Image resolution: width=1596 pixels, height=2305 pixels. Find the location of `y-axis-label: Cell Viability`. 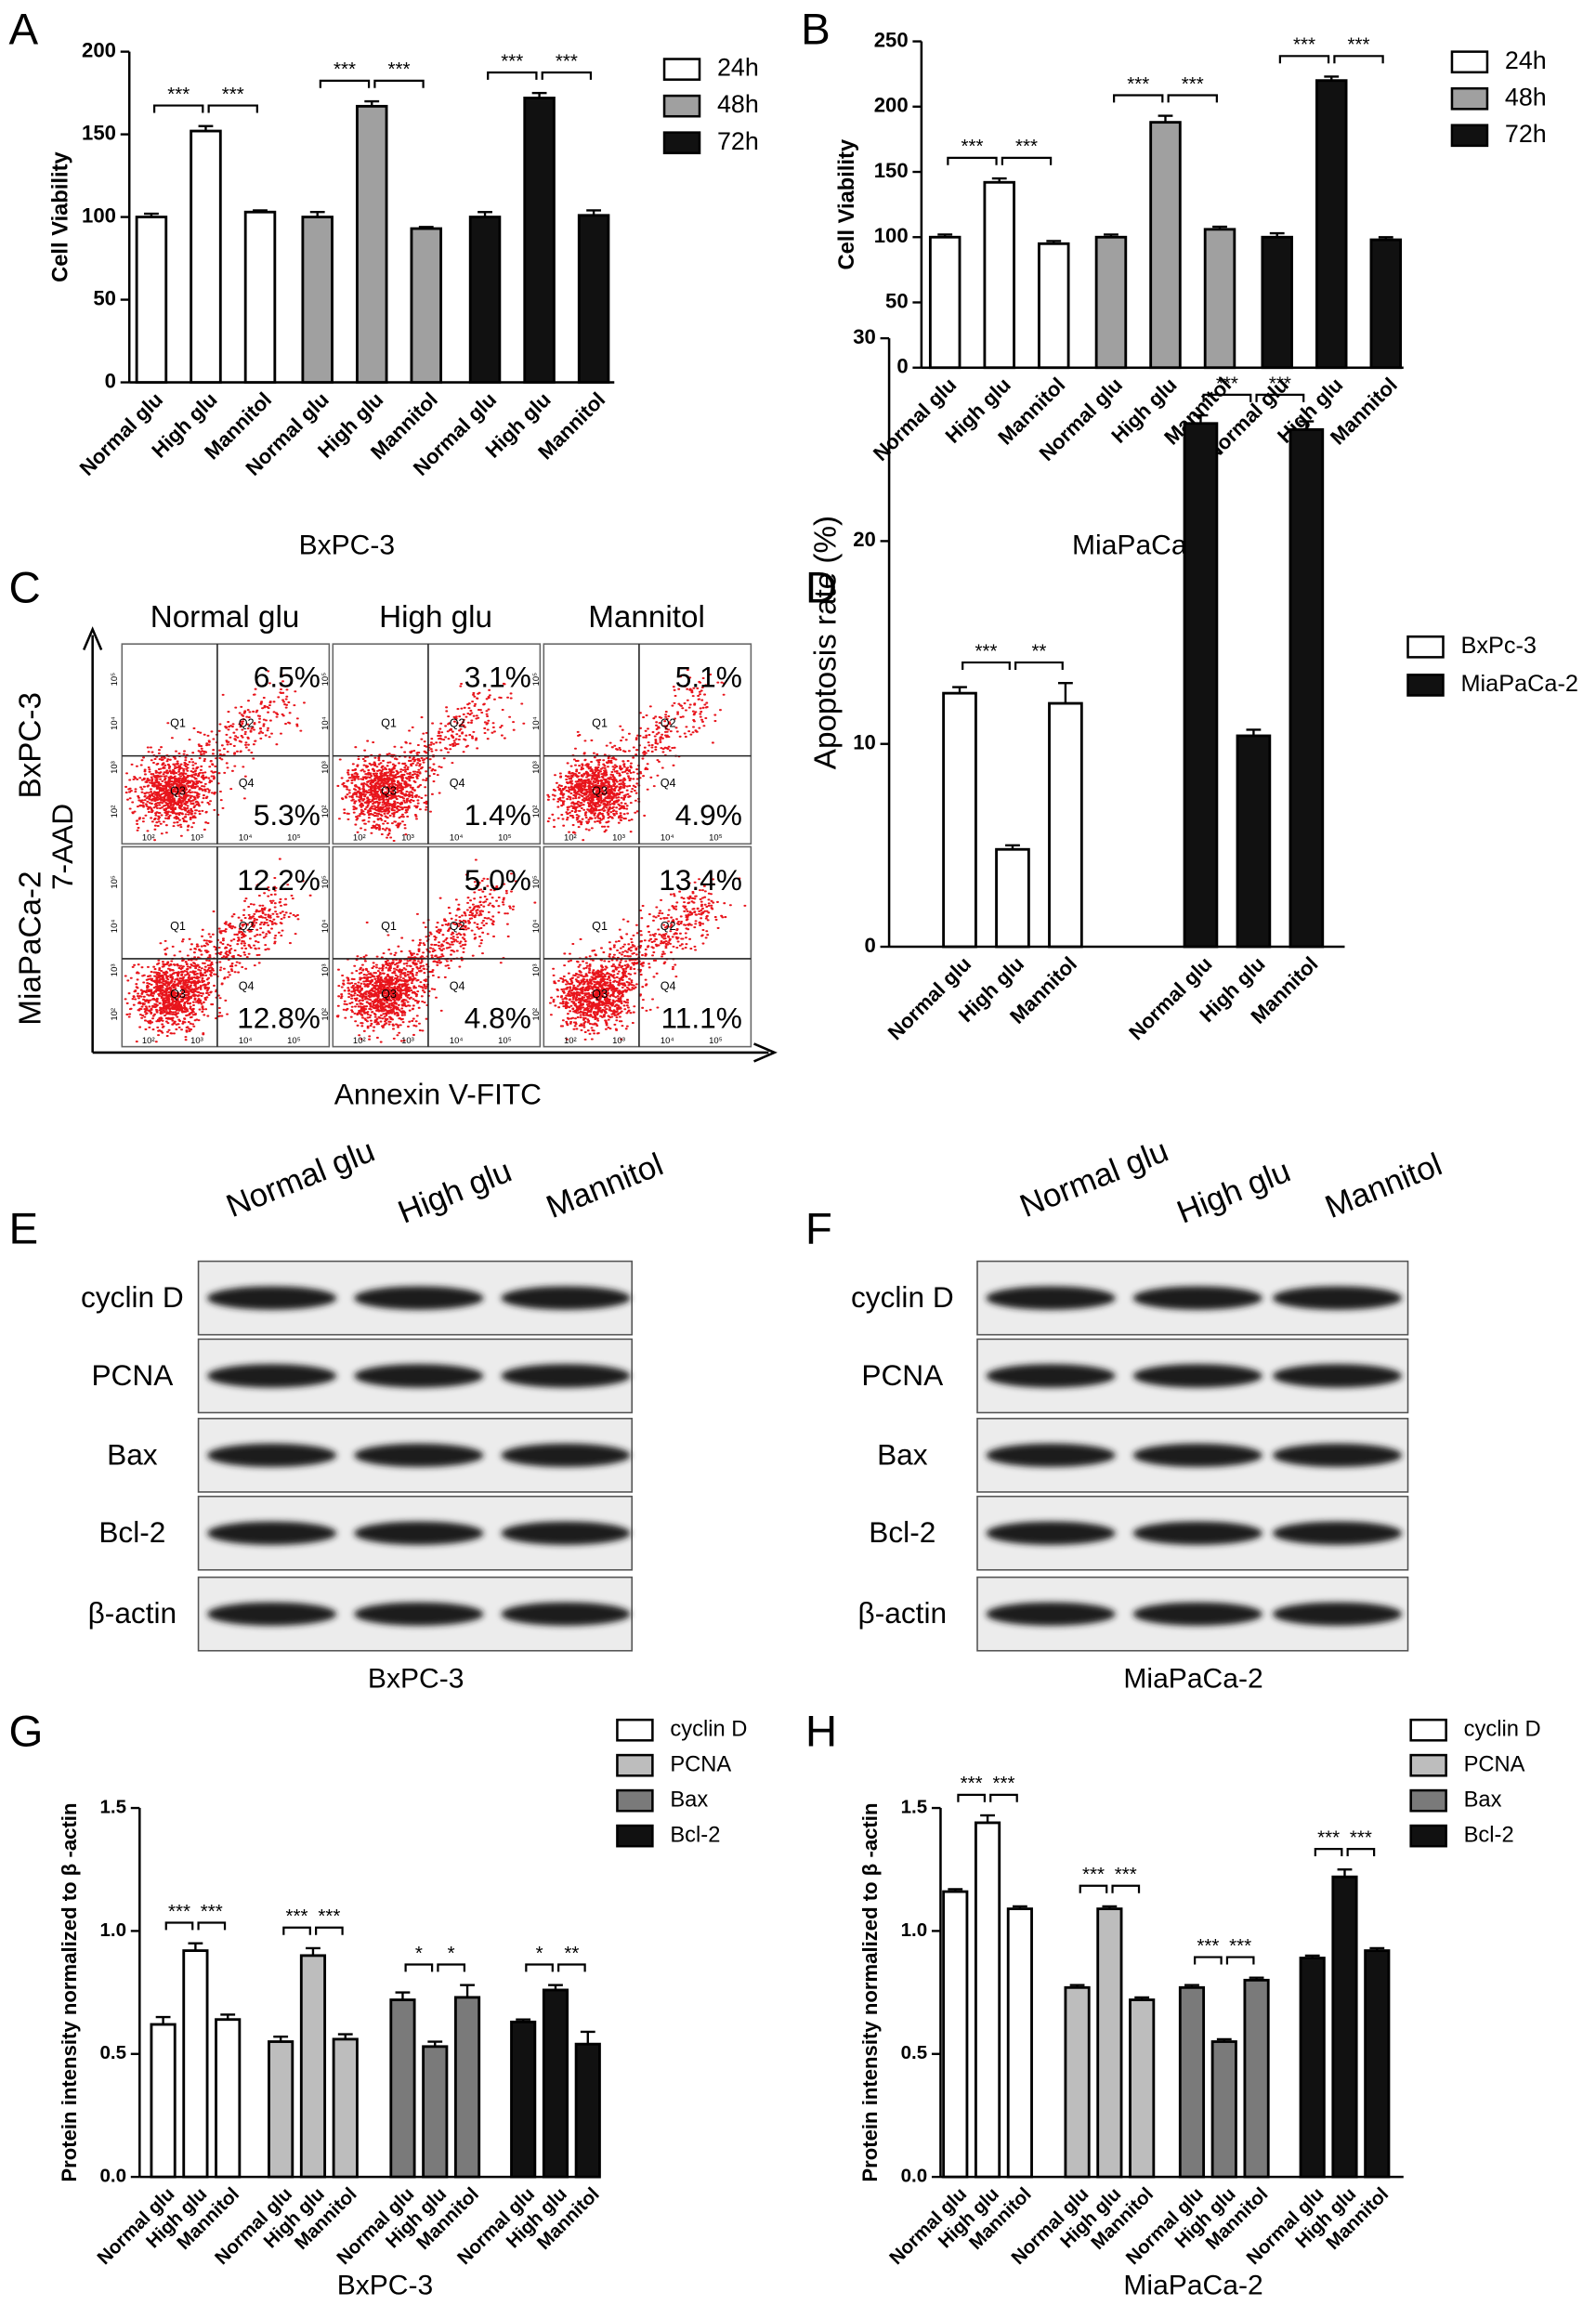

y-axis-label: Cell Viability is located at coordinates (847, 203).